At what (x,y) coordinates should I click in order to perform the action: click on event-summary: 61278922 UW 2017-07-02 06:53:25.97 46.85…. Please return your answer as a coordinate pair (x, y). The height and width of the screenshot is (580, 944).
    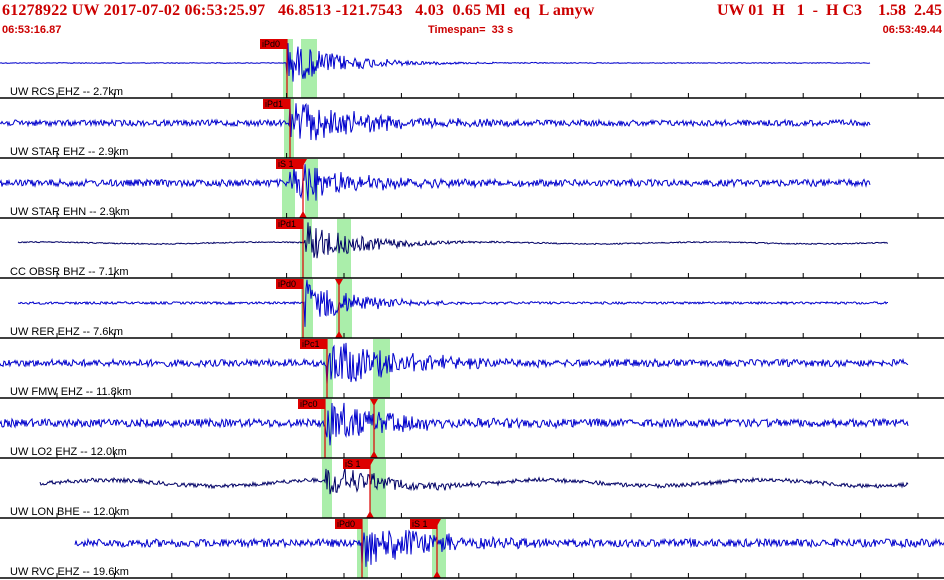
    Looking at the image, I should click on (298, 10).